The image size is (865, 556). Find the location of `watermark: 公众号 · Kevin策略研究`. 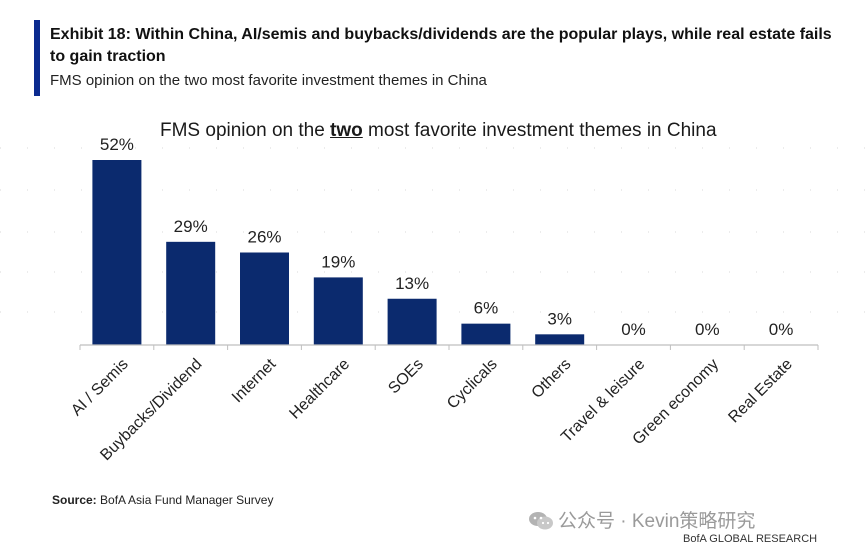

watermark: 公众号 · Kevin策略研究 is located at coordinates (641, 519).